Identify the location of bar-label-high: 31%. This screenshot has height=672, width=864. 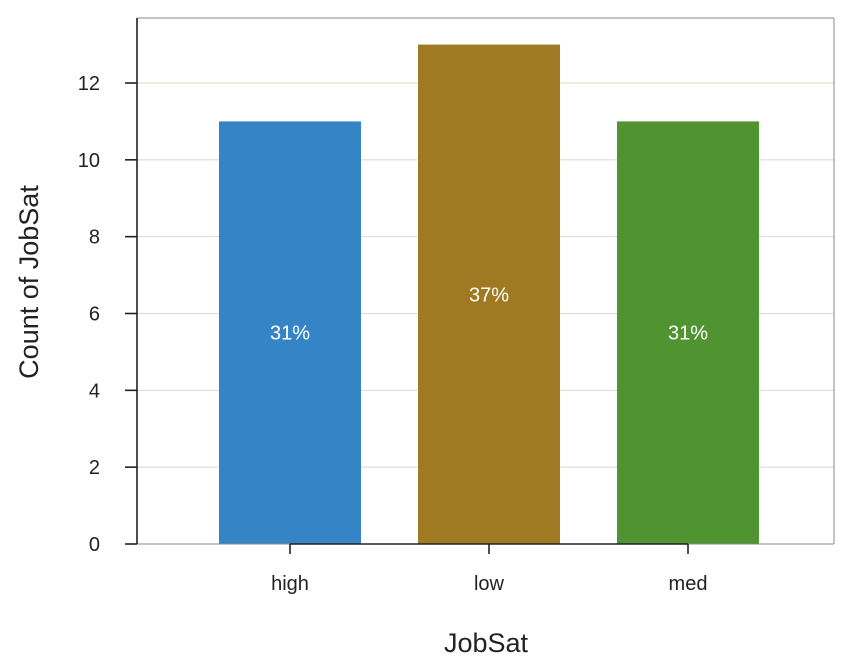
(290, 334).